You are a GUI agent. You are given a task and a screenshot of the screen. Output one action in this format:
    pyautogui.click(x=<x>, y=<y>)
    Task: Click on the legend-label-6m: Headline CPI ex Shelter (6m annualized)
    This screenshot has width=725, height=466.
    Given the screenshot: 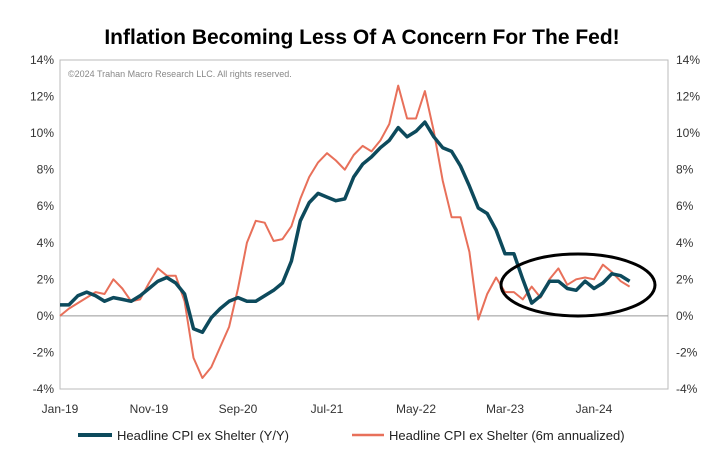 What is the action you would take?
    pyautogui.click(x=507, y=435)
    